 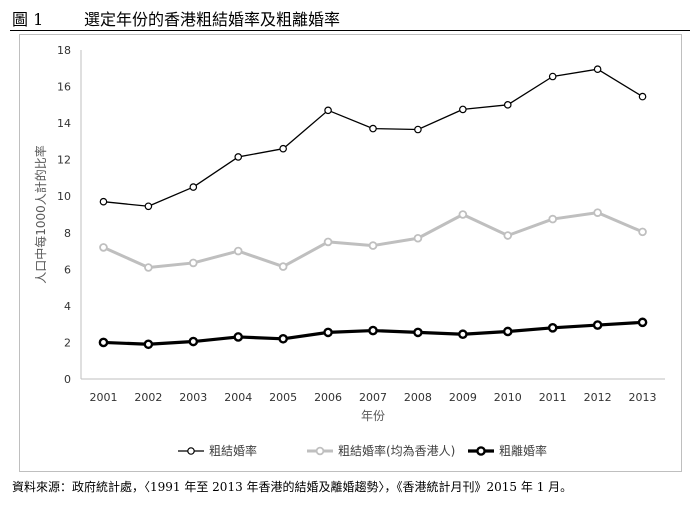 I want to click on figure-number: 圖 1, so click(x=28, y=19).